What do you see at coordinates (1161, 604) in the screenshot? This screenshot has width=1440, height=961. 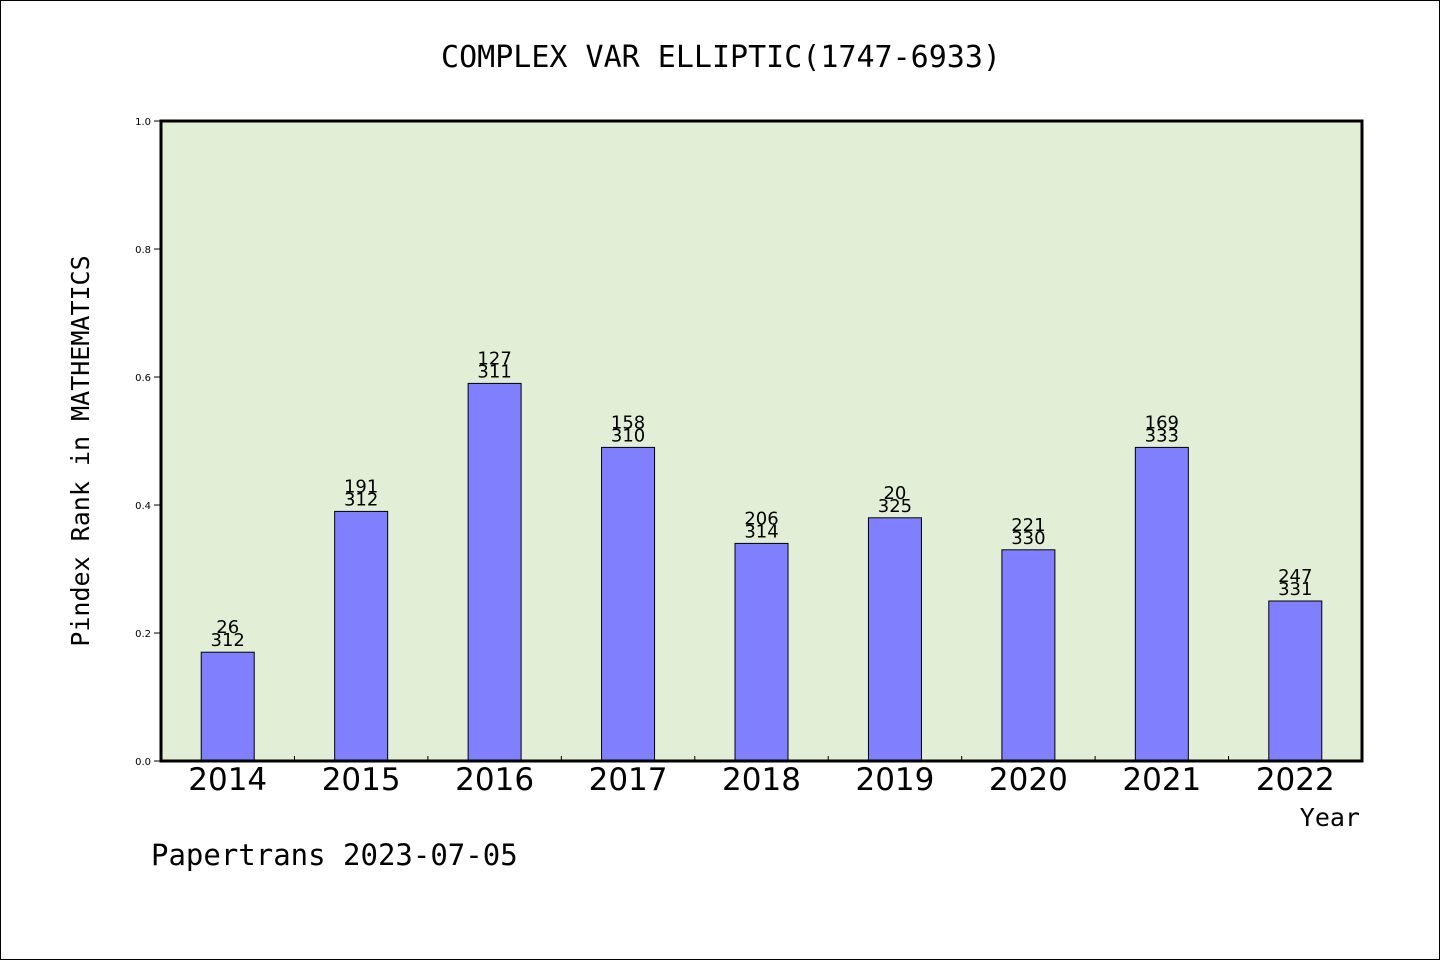 I see `bar-2021` at bounding box center [1161, 604].